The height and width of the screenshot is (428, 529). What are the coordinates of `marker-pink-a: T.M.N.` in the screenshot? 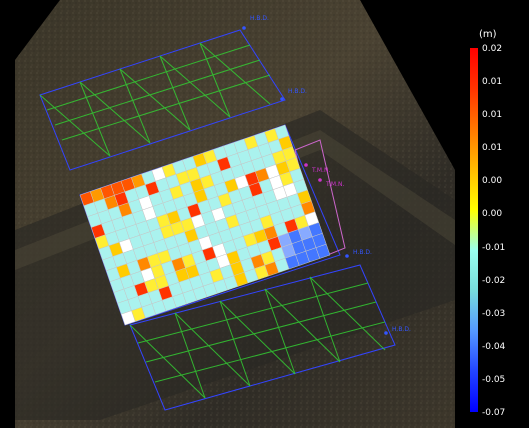 It's located at (317, 168).